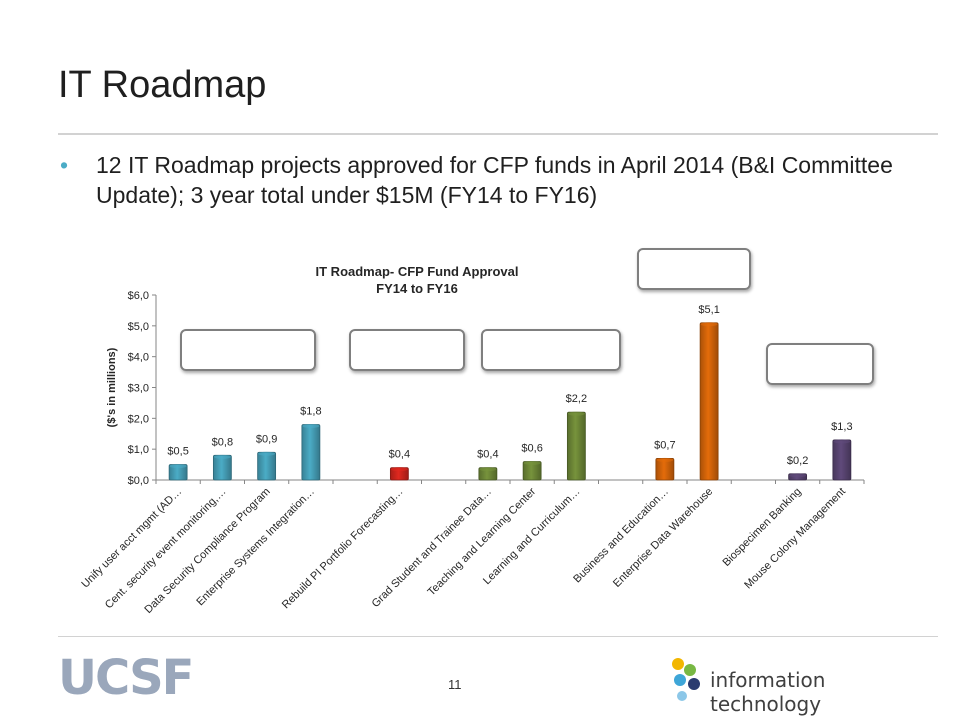 The height and width of the screenshot is (720, 960). I want to click on callout-education: Education: $3.2M, so click(551, 350).